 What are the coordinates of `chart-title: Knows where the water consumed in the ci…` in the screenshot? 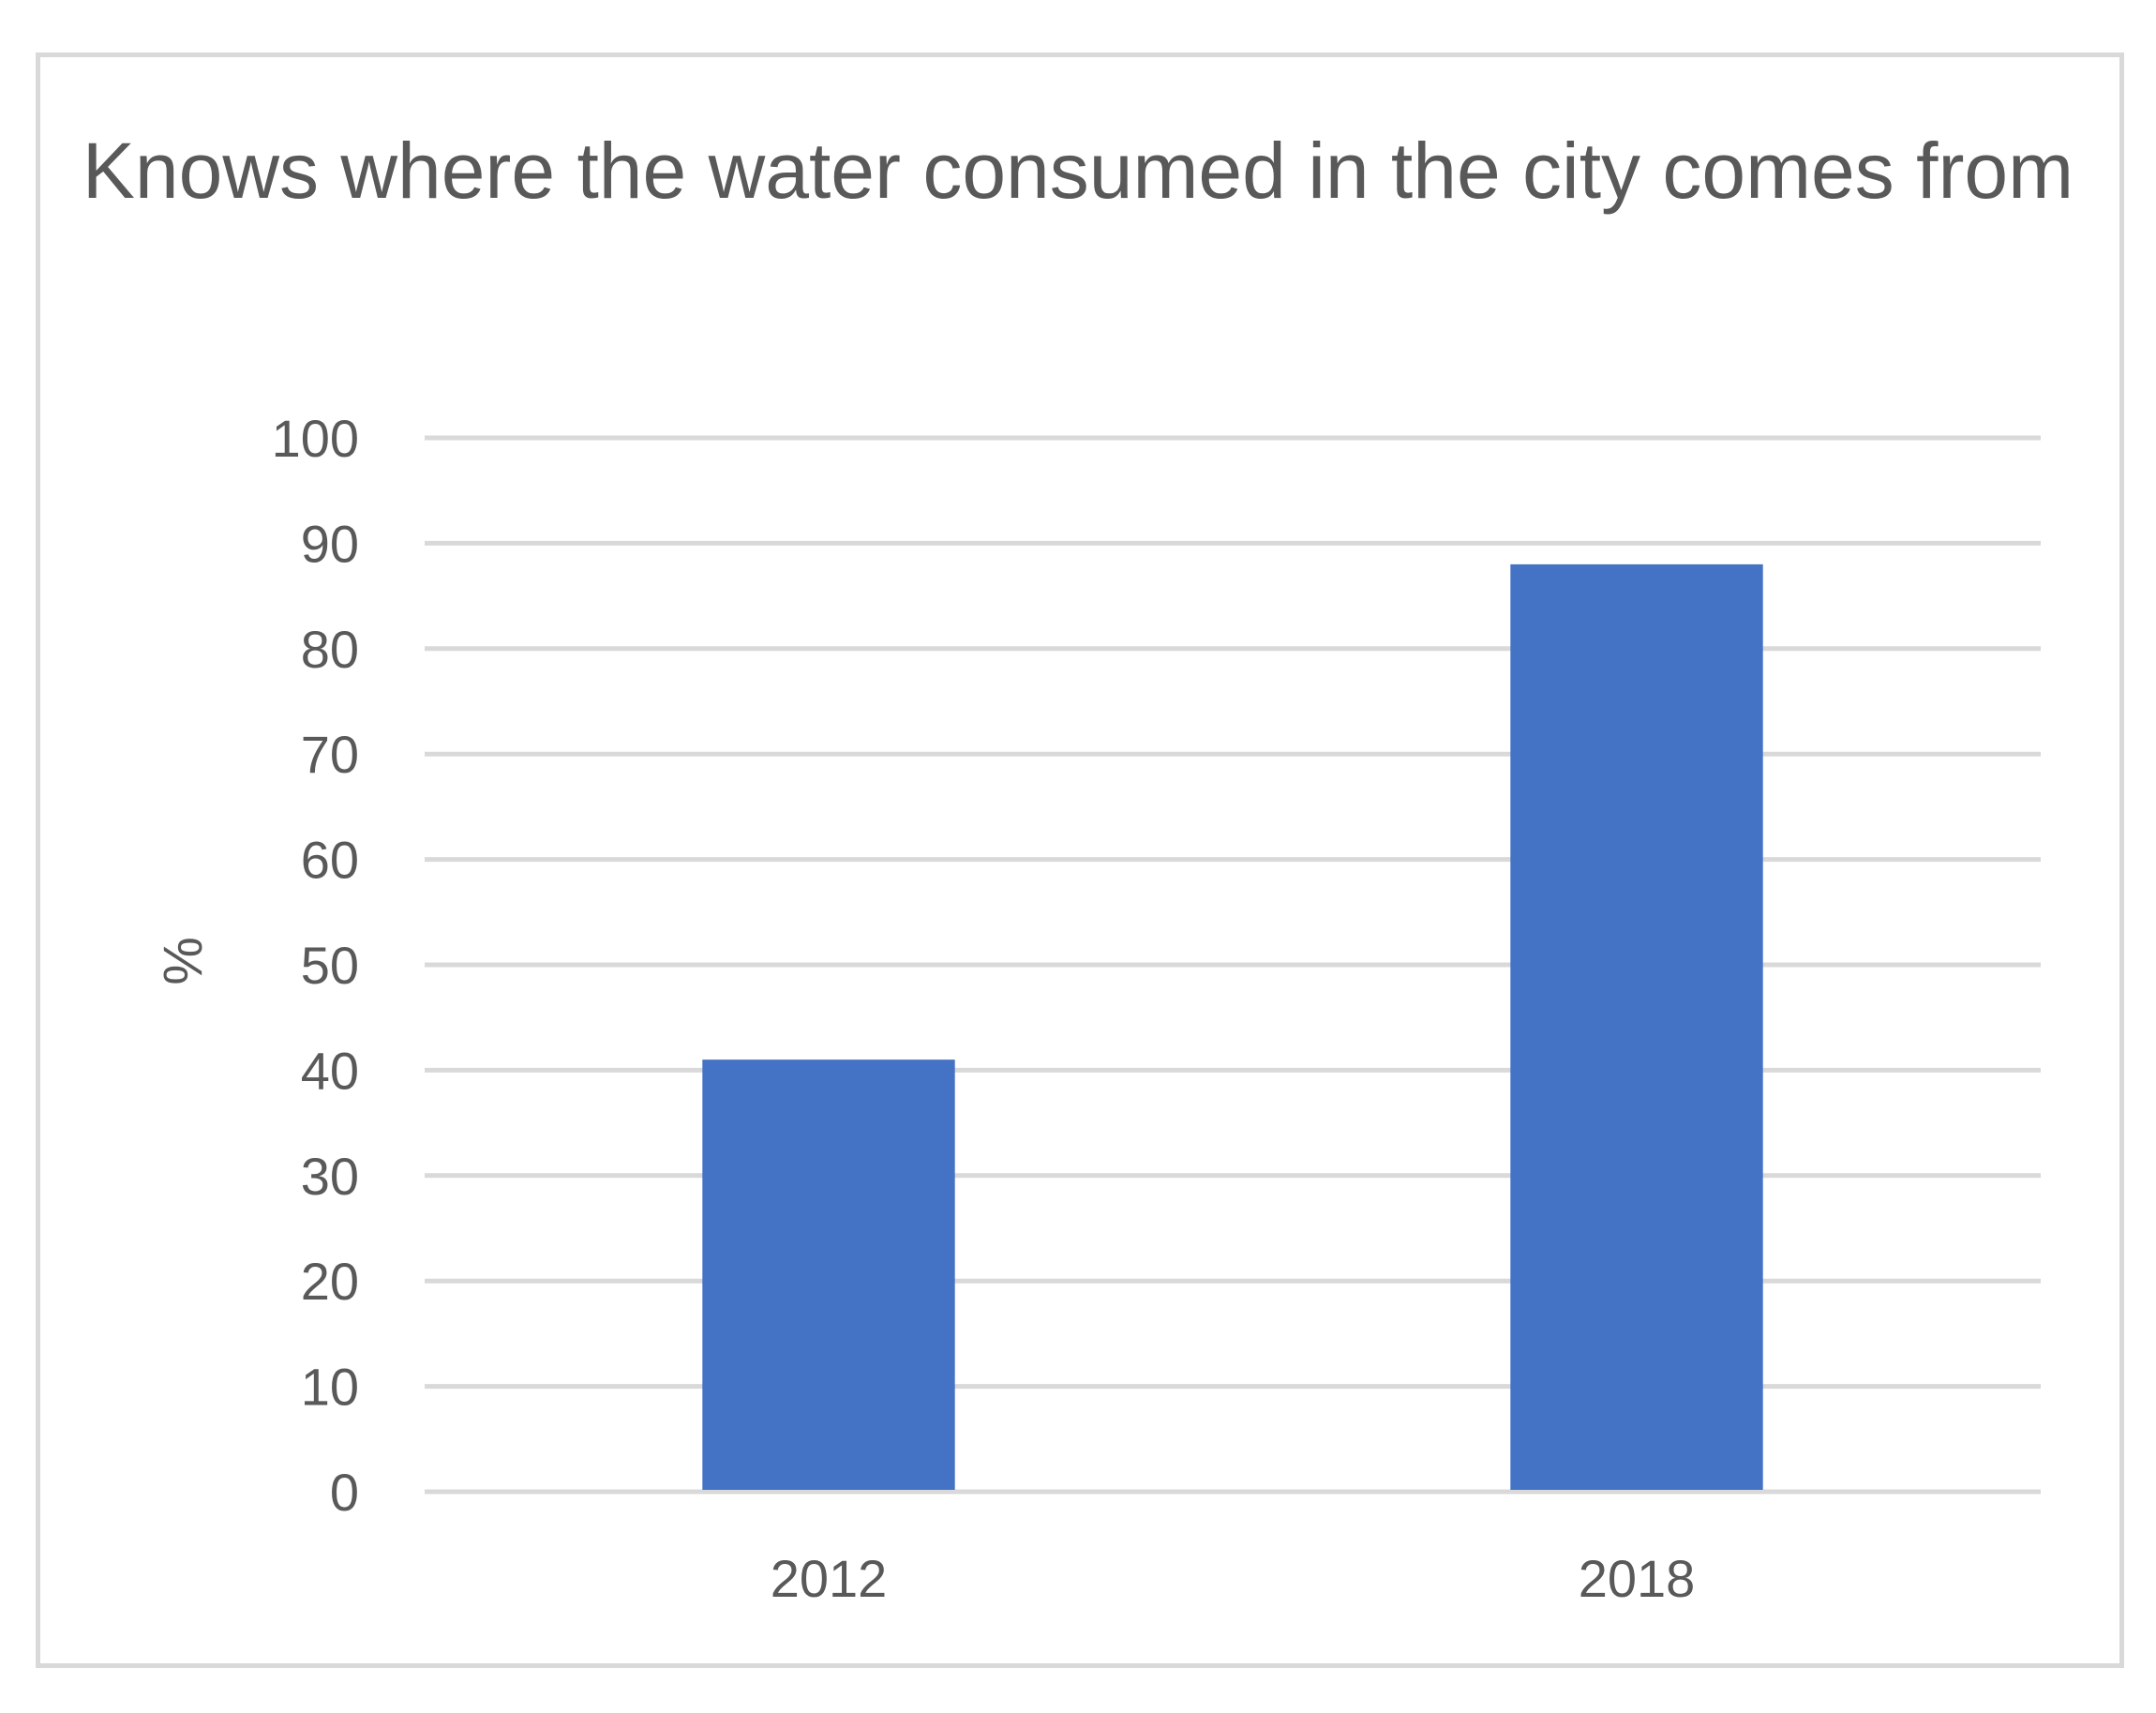 It's located at (1078, 171).